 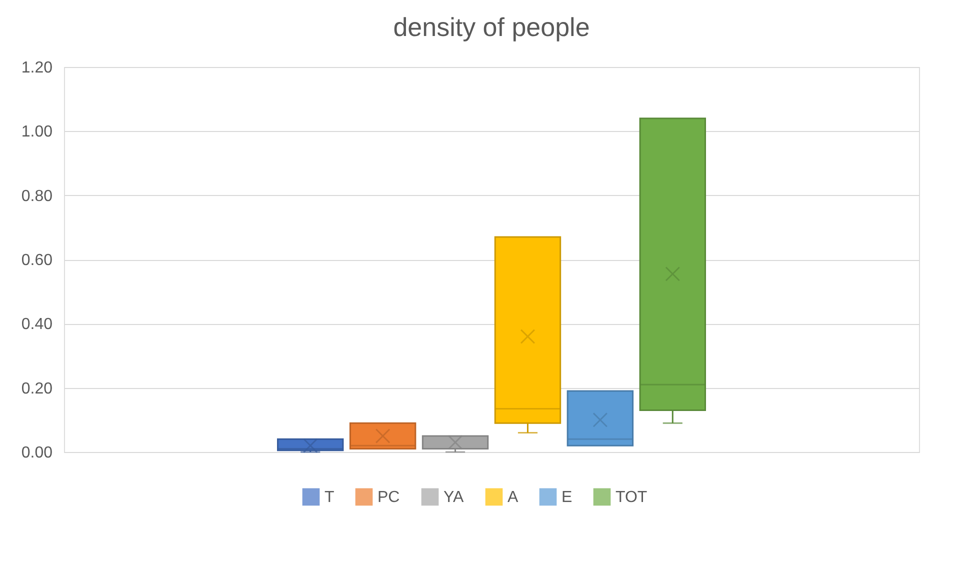 I want to click on legend-label: TOT, so click(x=632, y=497).